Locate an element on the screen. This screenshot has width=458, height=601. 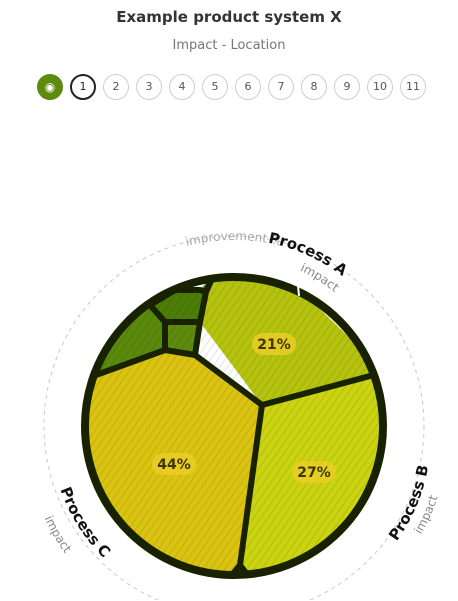
step-1-button: 1 is located at coordinates (83, 87).